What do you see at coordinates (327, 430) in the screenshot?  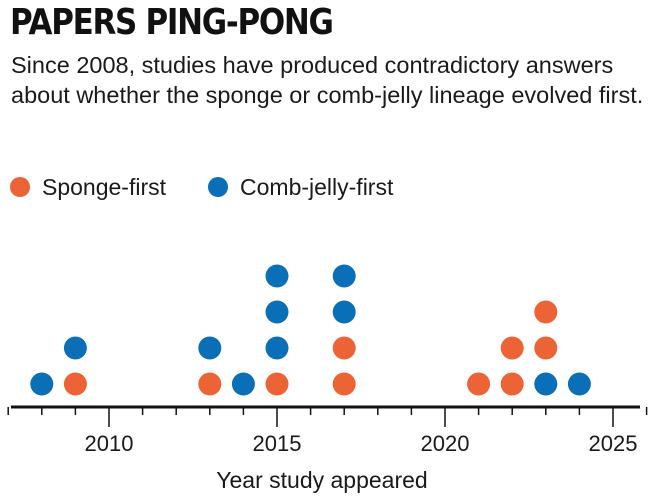 I see `x-axis: 2010 2015 2020 2025` at bounding box center [327, 430].